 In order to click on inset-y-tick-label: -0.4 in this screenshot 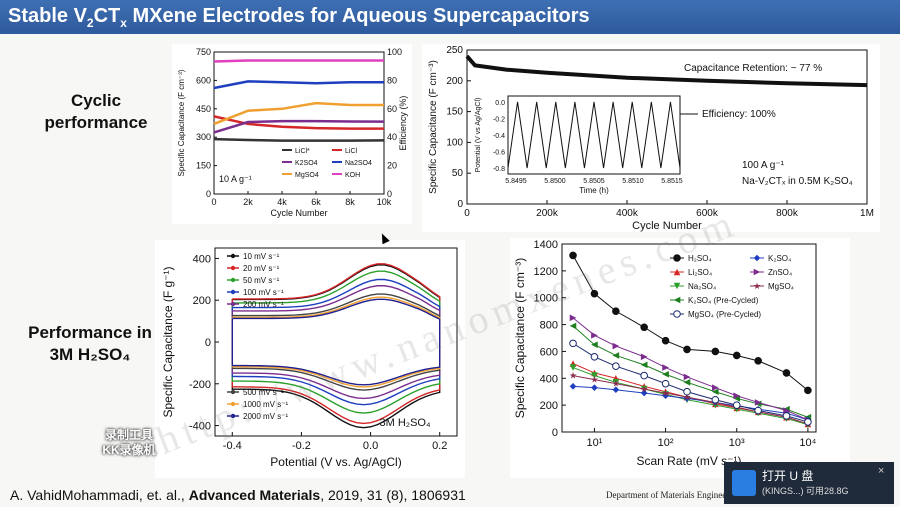, I will do `click(499, 136)`.